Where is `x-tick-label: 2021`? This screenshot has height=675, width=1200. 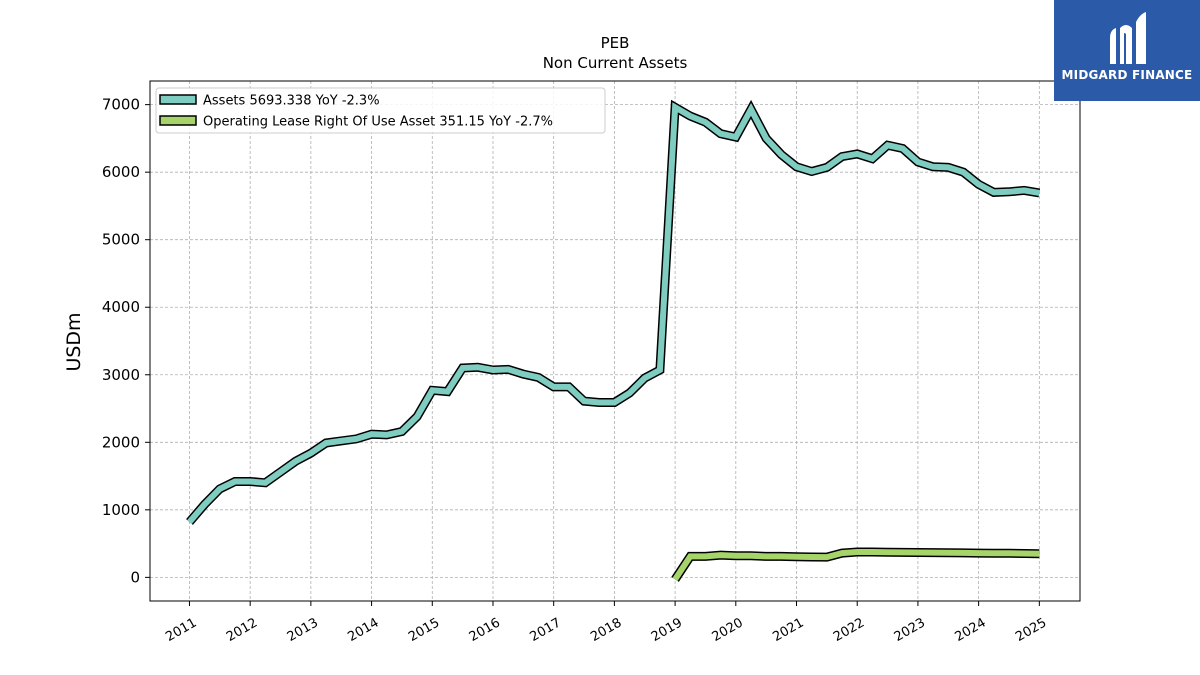
x-tick-label: 2021 is located at coordinates (788, 630).